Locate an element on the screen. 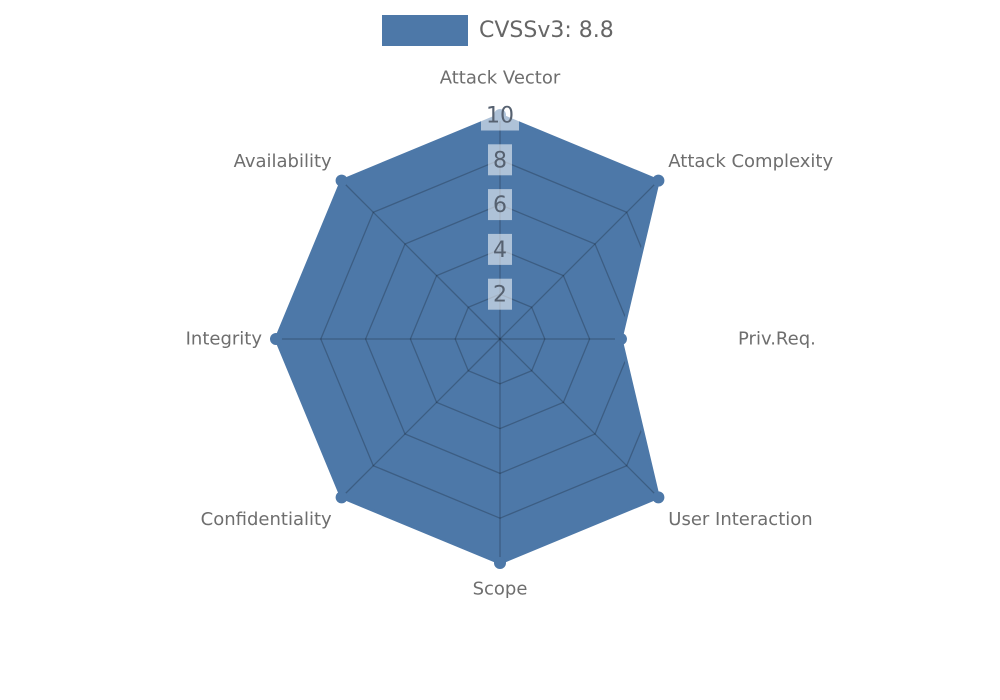 The image size is (1000, 700). axis-label-attack-vector: Attack Vector is located at coordinates (500, 78).